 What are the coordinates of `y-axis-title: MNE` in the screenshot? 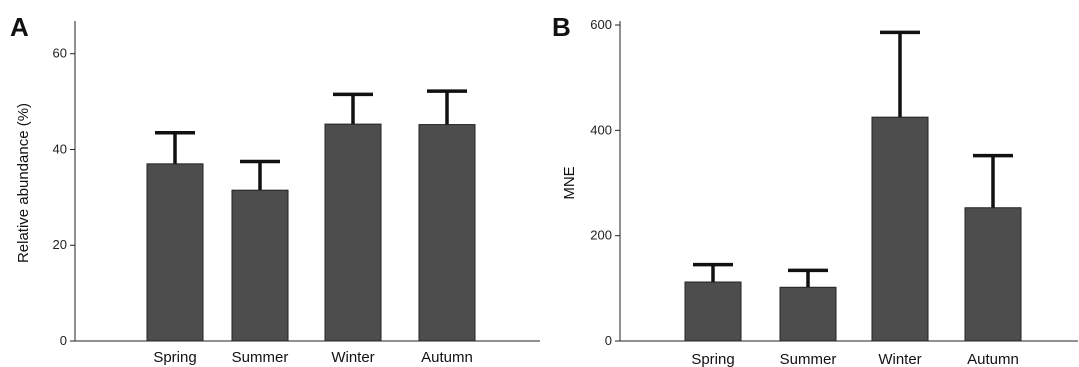 It's located at (569, 182).